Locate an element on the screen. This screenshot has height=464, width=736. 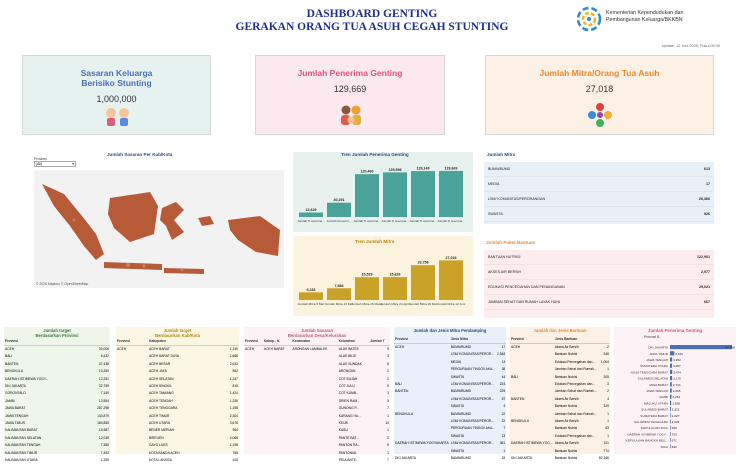
target-kab-row: ACEH SINGKIL 815 is located at coordinates (177, 385).